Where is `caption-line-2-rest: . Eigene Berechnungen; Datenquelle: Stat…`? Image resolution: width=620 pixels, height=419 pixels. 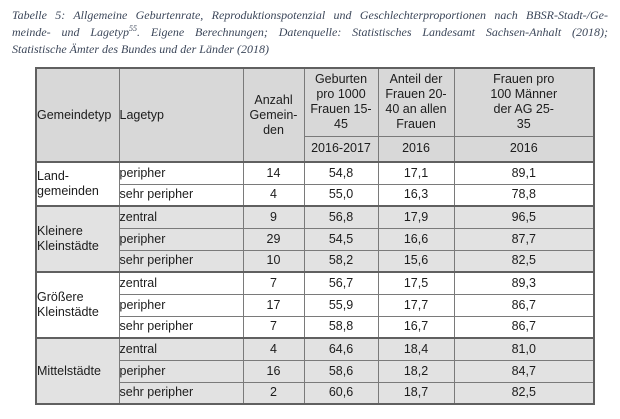
caption-line-2-rest: . Eigene Berechnungen; Datenquelle: Stat… is located at coordinates (372, 32).